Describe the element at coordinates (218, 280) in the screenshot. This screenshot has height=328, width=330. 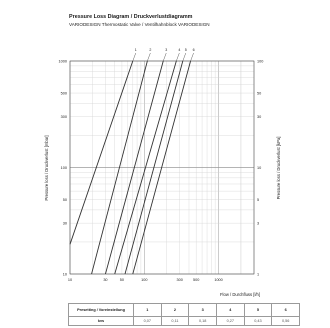
I see `x-tick-label: 1000` at that location.